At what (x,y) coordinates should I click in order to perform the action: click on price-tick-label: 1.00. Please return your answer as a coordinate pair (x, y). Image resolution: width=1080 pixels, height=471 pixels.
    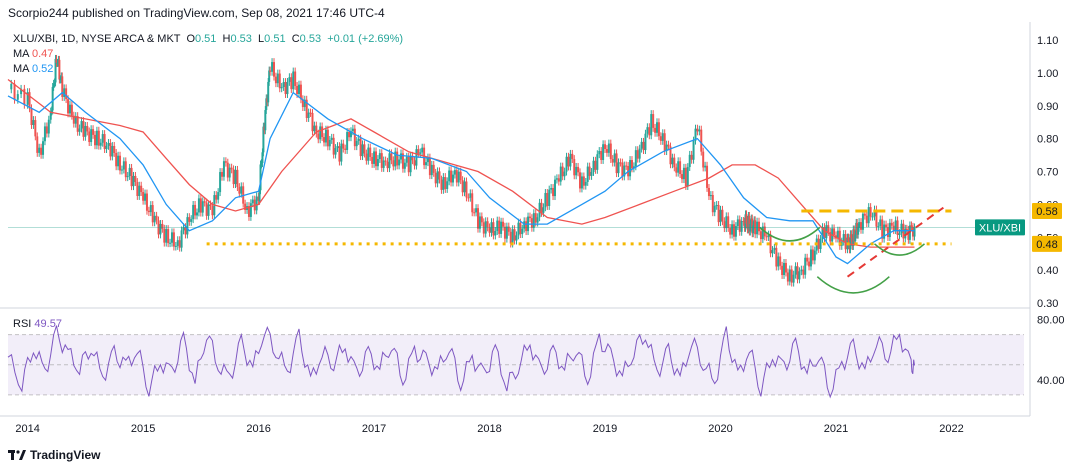
    Looking at the image, I should click on (1047, 74).